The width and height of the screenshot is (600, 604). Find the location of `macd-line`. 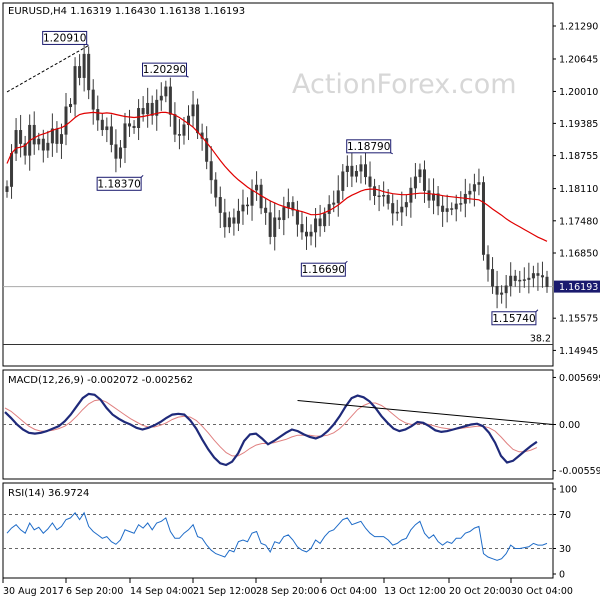

macd-line is located at coordinates (271, 429).